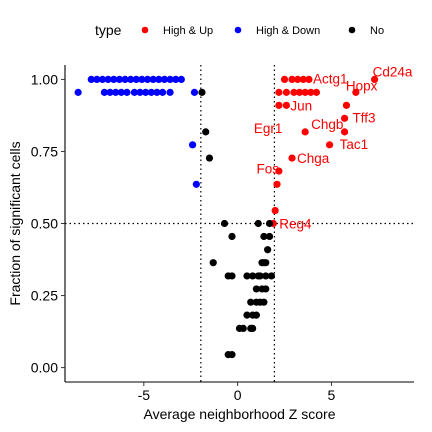  I want to click on legend: type High & Up High & Down No, so click(239, 30).